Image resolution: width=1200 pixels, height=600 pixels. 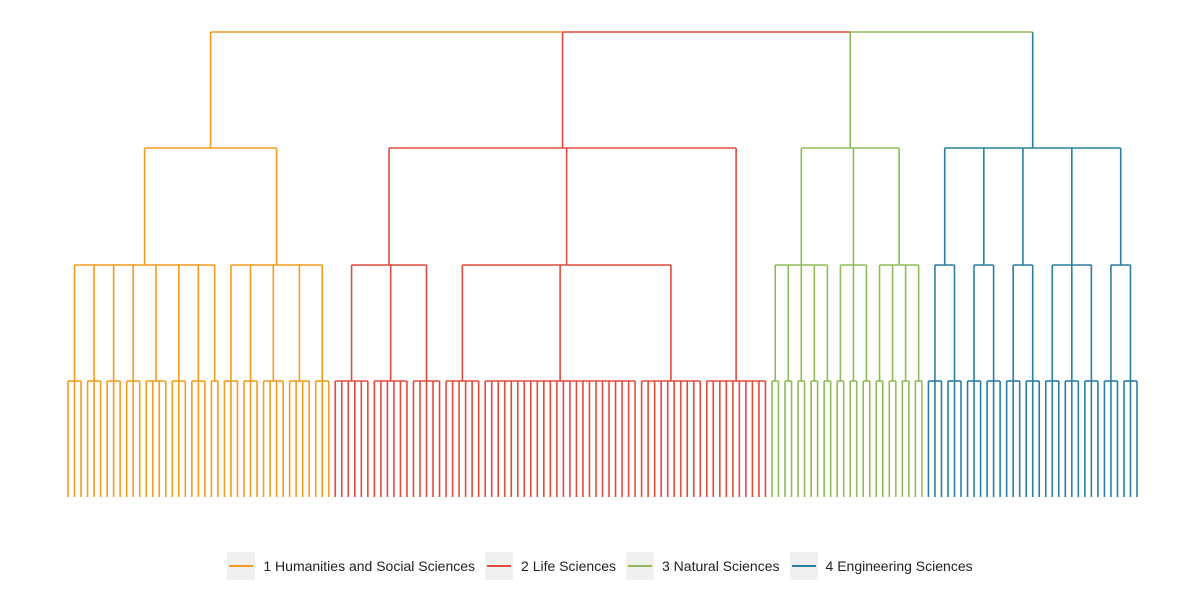 I want to click on legend-item: 3 Natural Sciences, so click(x=703, y=566).